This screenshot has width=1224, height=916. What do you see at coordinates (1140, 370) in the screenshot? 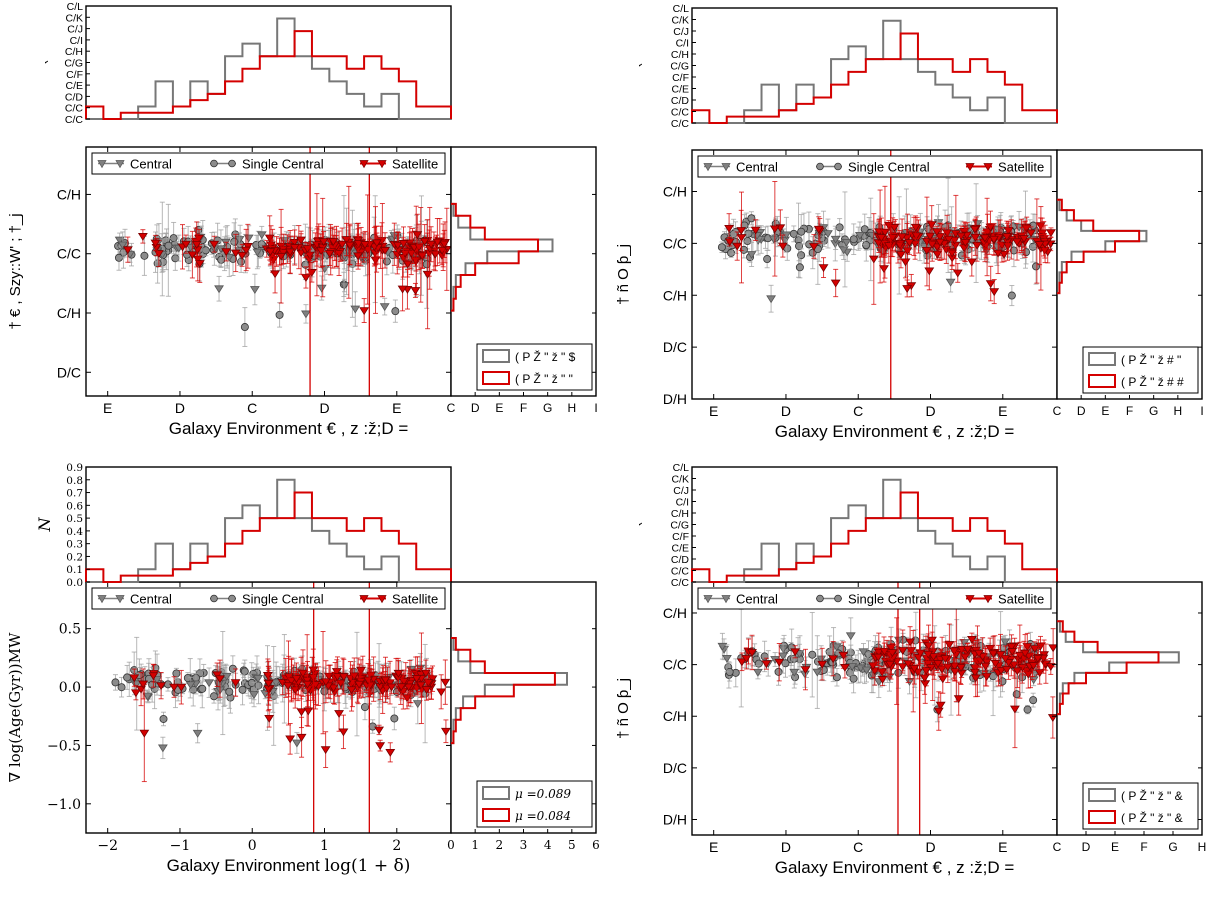
I see `hist-legend: ( P Ž " ž # "( P Ž " ž # #` at bounding box center [1140, 370].